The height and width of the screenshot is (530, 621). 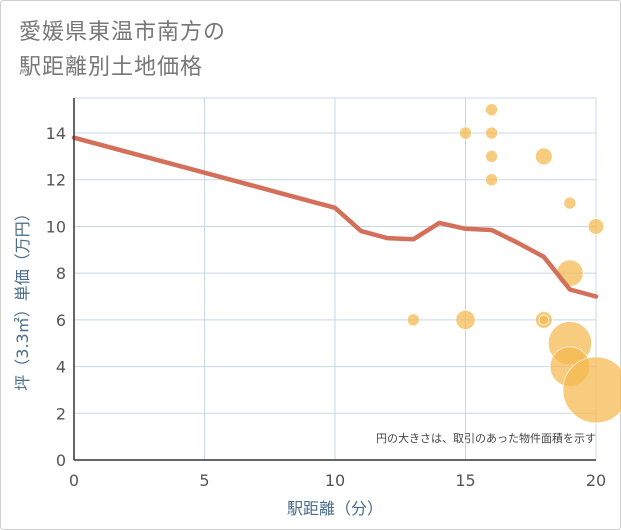 I want to click on title-line-1: 愛媛県東温市南方の, so click(x=123, y=32).